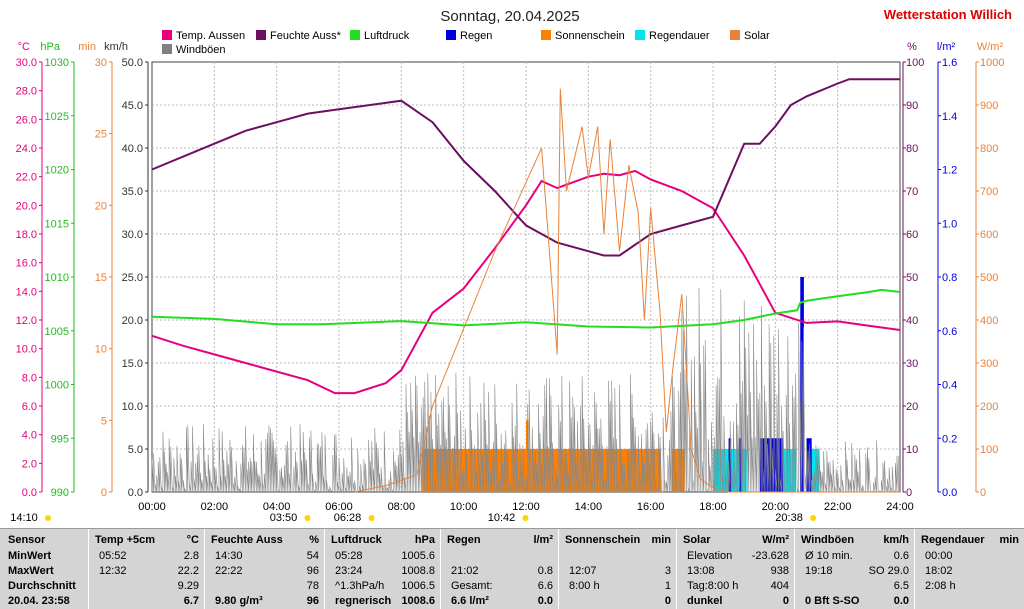 The image size is (1024, 609). Describe the element at coordinates (387, 36) in the screenshot. I see `legend-label: Luftdruck` at that location.